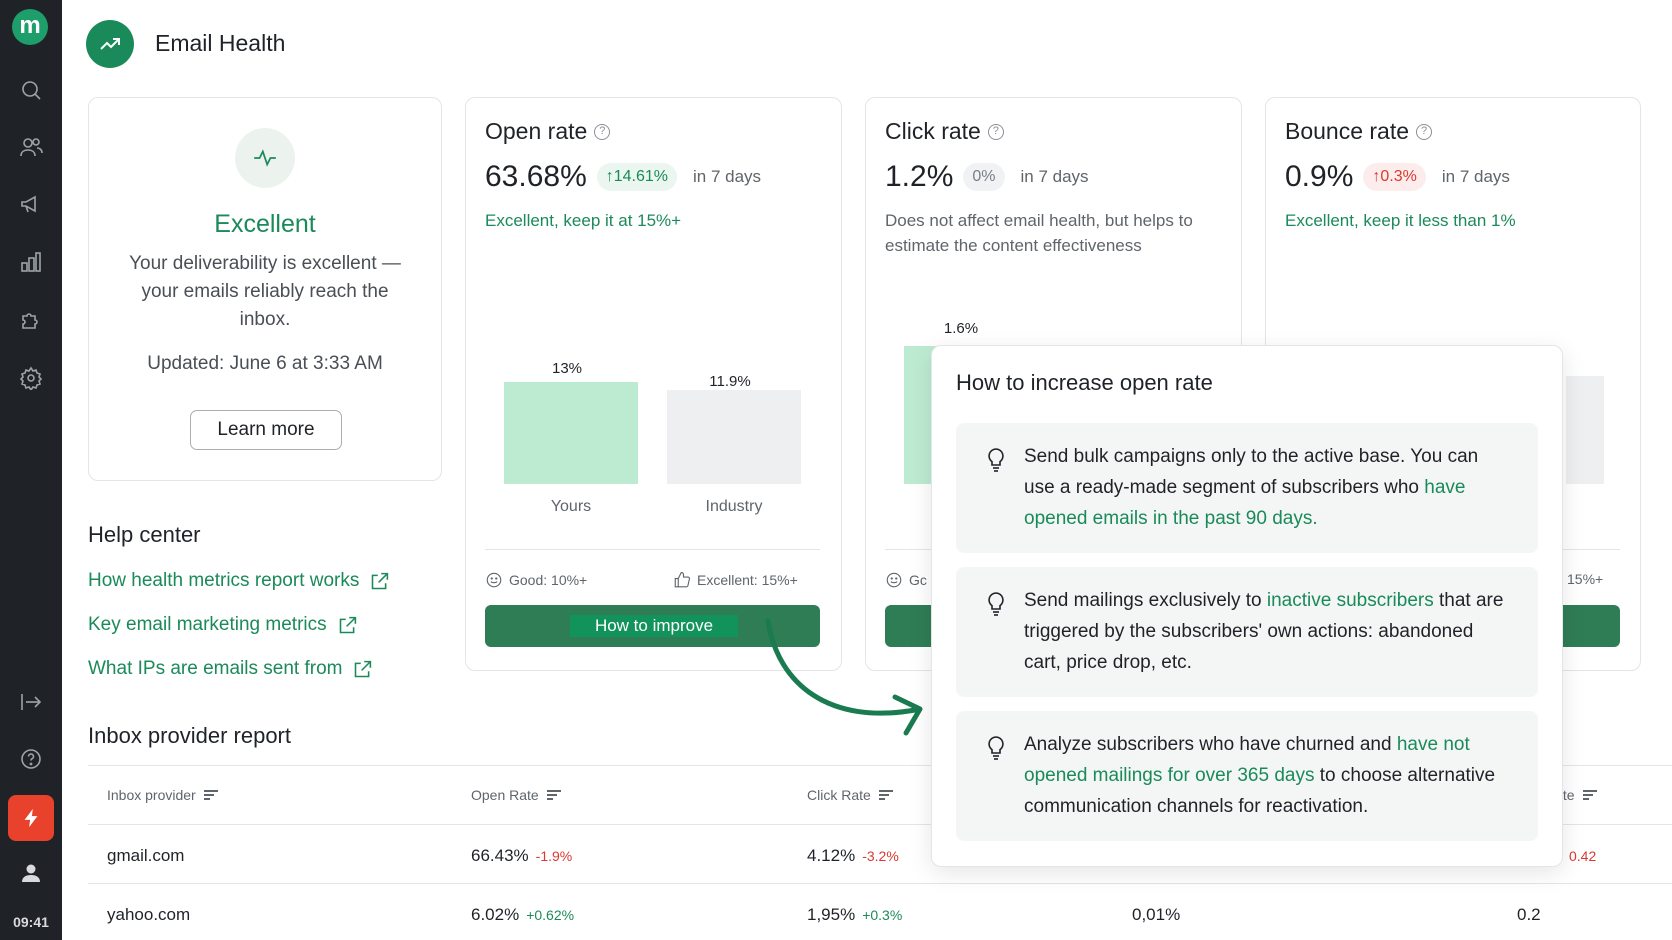 The width and height of the screenshot is (1672, 940). What do you see at coordinates (987, 177) in the screenshot?
I see `click-rate-value-row: 1.2% 0% in 7 days` at bounding box center [987, 177].